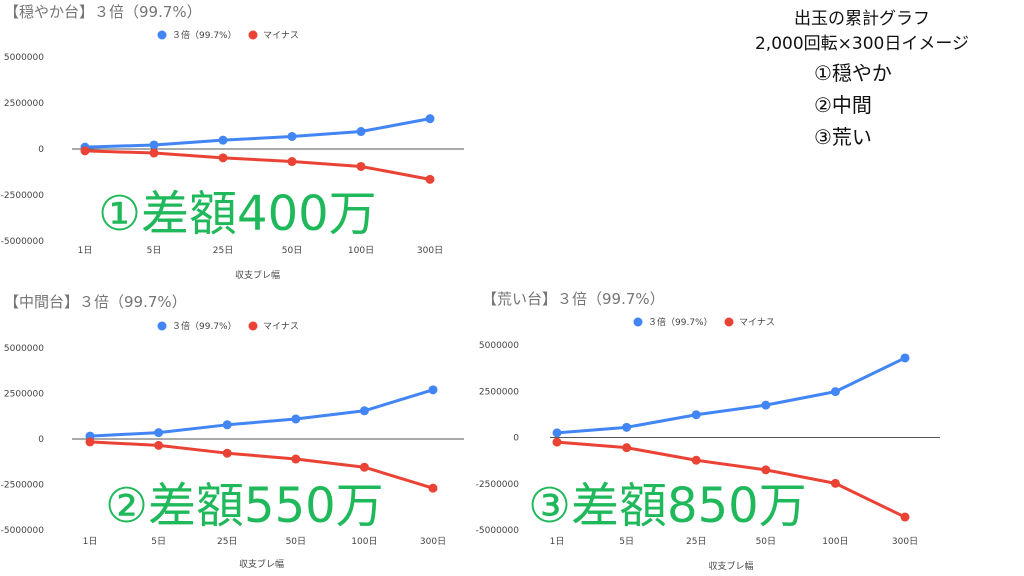 This screenshot has height=576, width=1024. Describe the element at coordinates (843, 105) in the screenshot. I see `note-item-2: ②中間` at that location.